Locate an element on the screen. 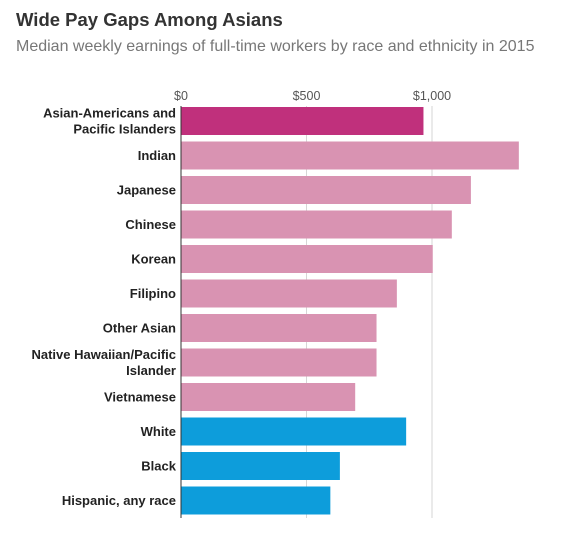  x-tick-label-0: $0 is located at coordinates (181, 96).